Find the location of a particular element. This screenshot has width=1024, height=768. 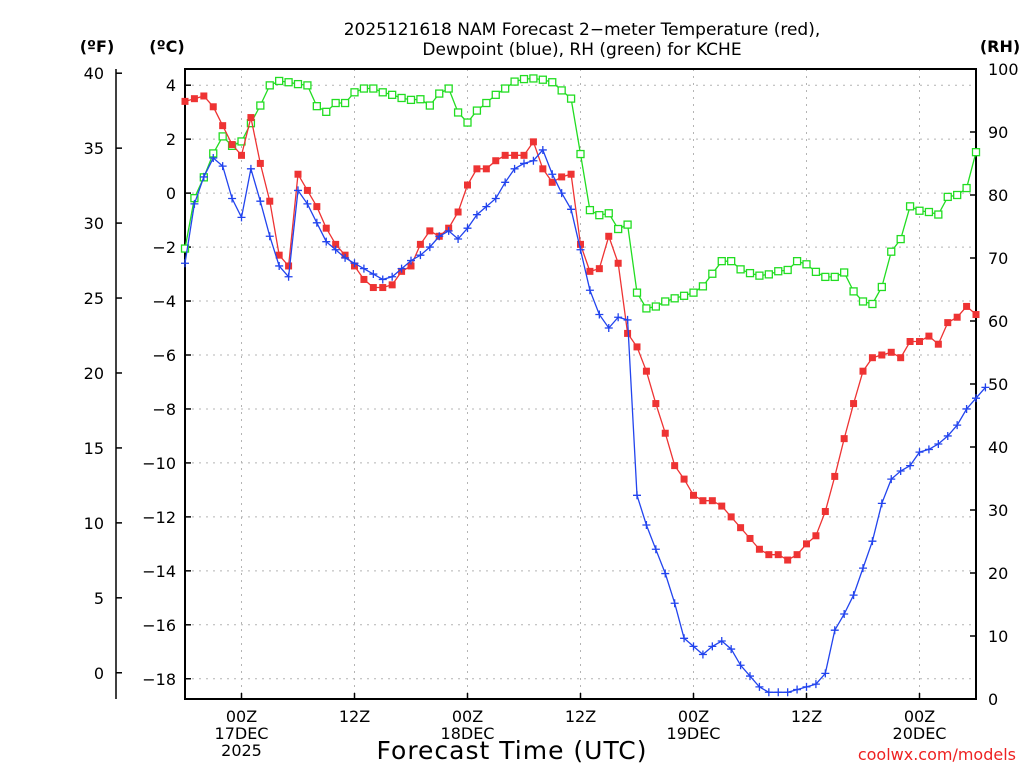

celsius-tick-label: −4 is located at coordinates (164, 301).